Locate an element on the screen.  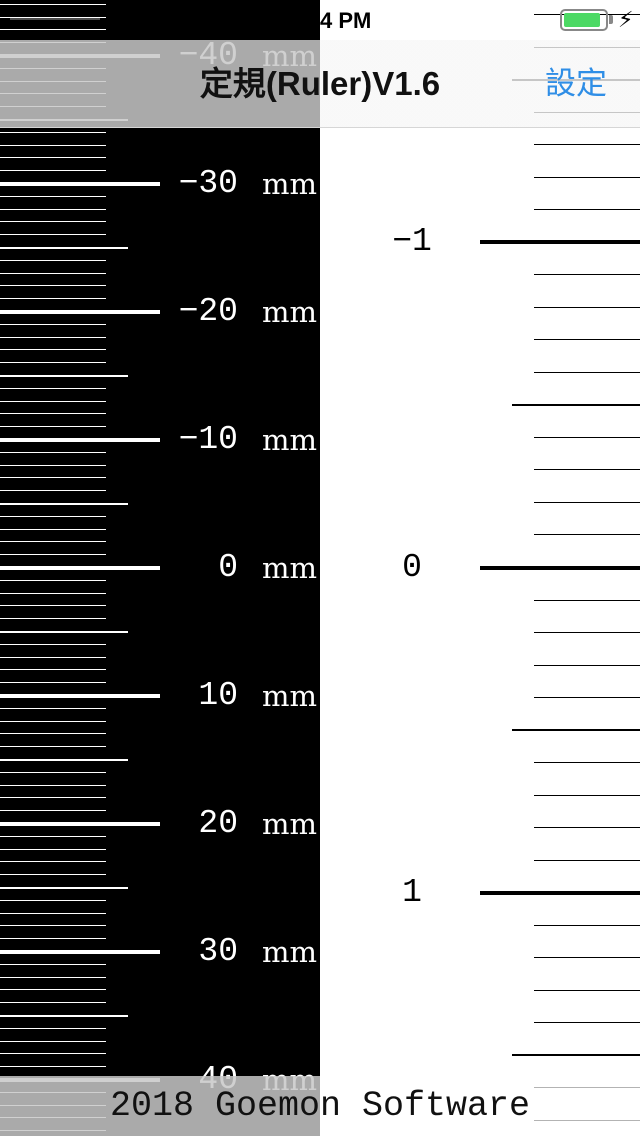
lightning-bolt-icon: ⚡︎ is located at coordinates (626, 19).